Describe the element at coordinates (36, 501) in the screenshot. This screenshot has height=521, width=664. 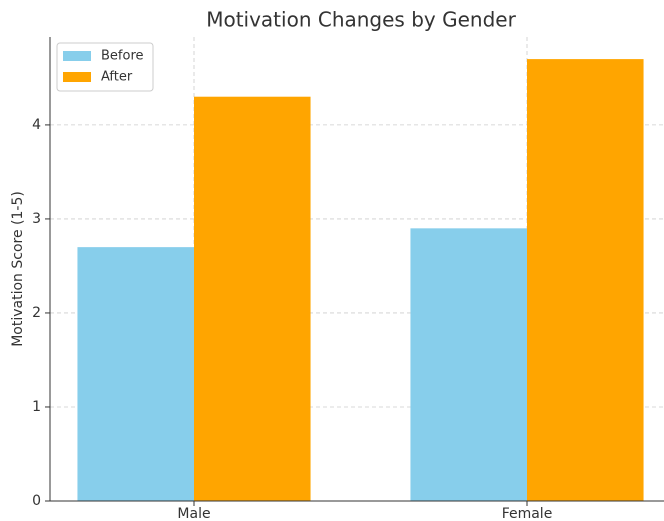
I see `y-tick-label: 0` at that location.